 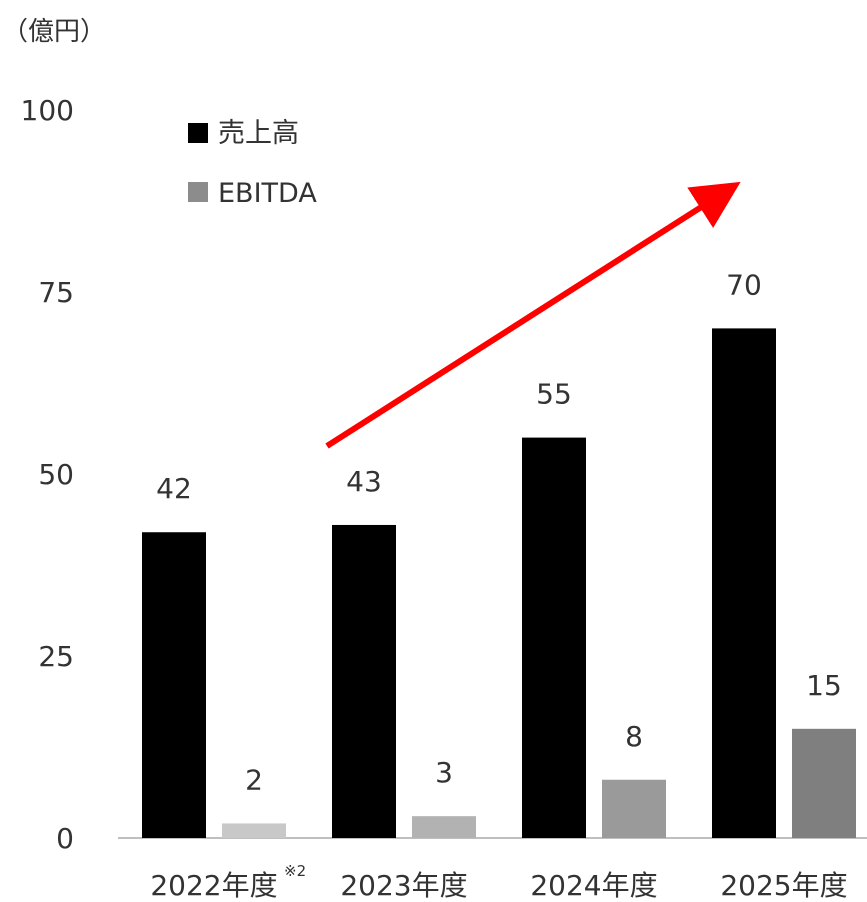 I want to click on legend-swatch-sales, so click(x=198, y=133).